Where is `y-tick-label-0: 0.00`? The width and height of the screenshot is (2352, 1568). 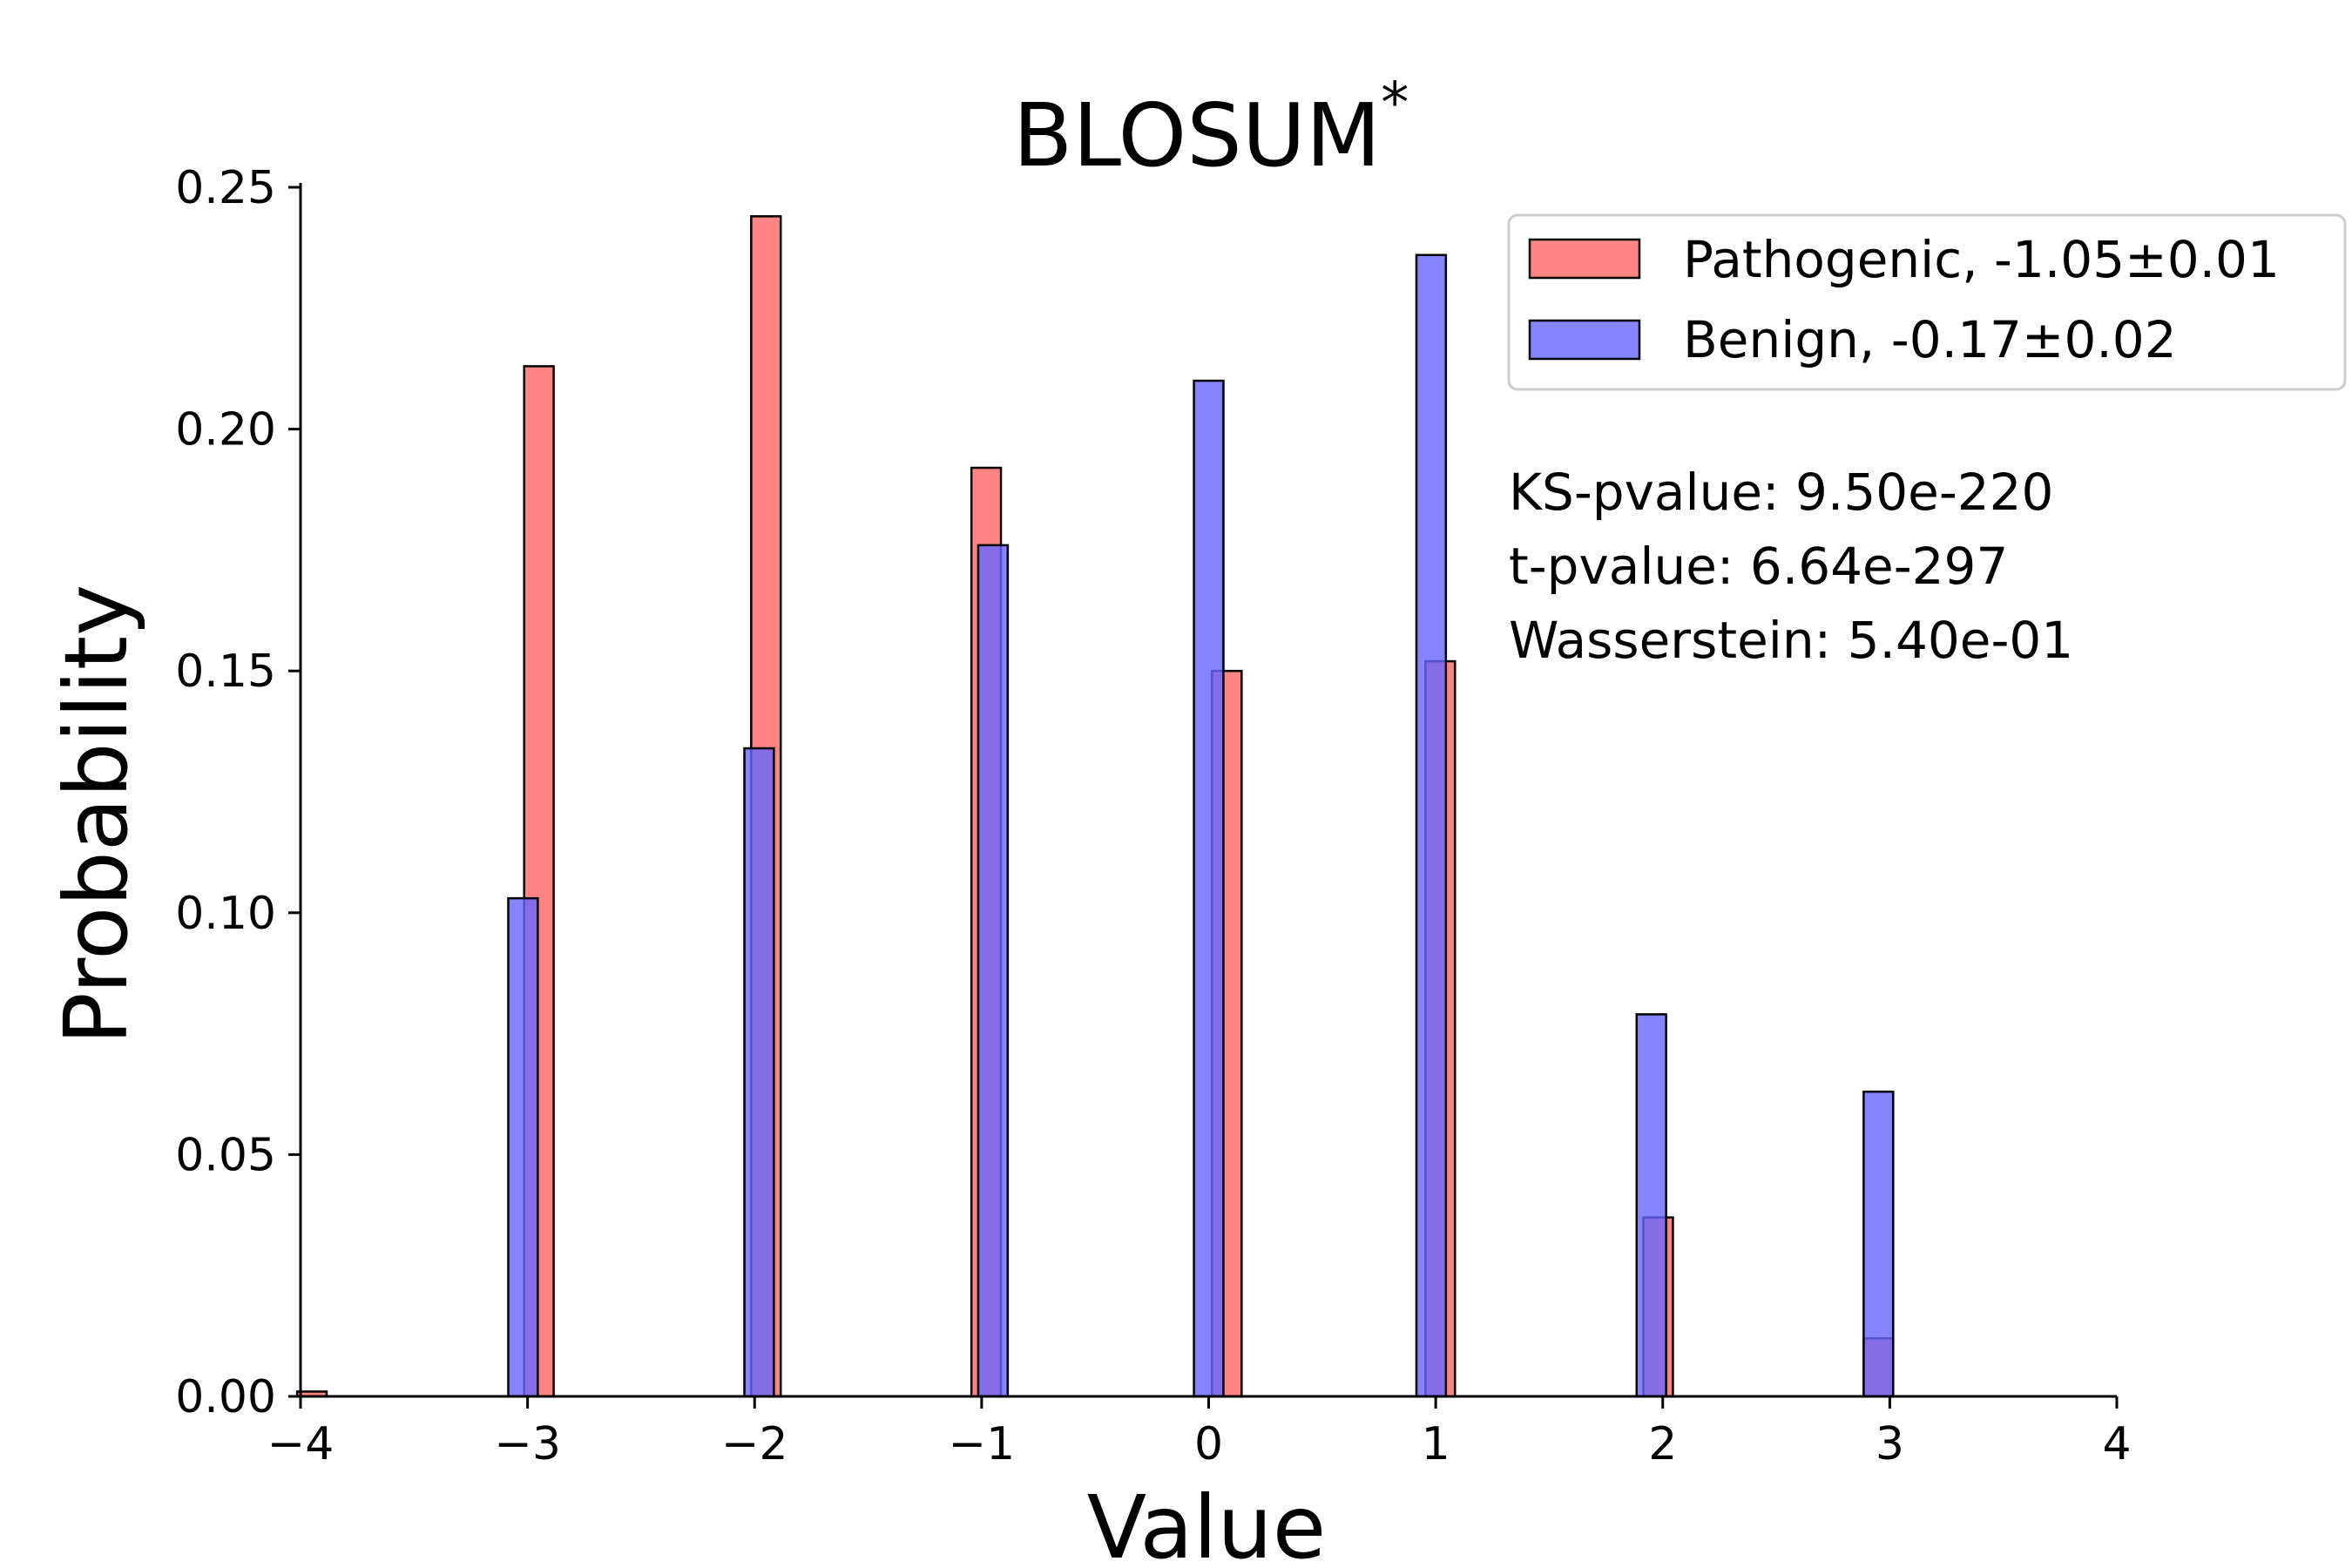 y-tick-label-0: 0.00 is located at coordinates (225, 1397).